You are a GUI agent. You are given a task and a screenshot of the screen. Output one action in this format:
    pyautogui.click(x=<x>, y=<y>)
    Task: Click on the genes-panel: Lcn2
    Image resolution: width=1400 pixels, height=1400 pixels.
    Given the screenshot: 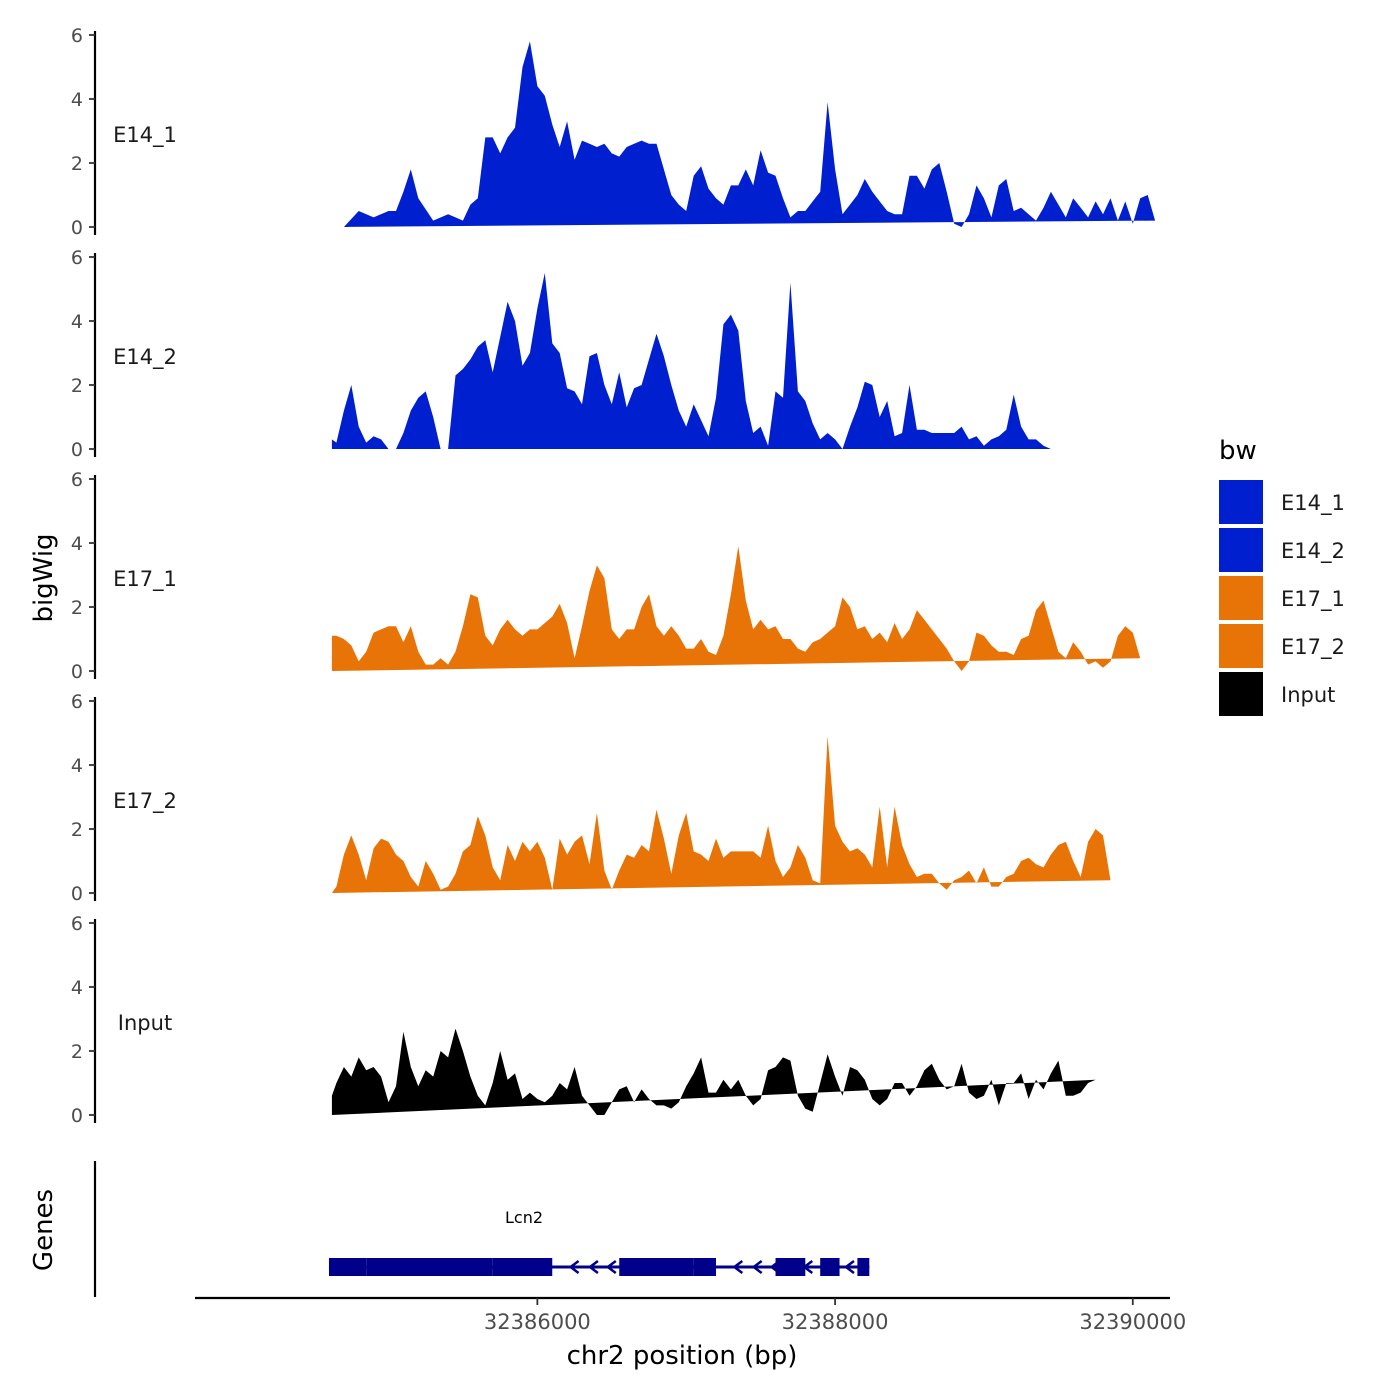 What is the action you would take?
    pyautogui.click(x=481, y=1229)
    